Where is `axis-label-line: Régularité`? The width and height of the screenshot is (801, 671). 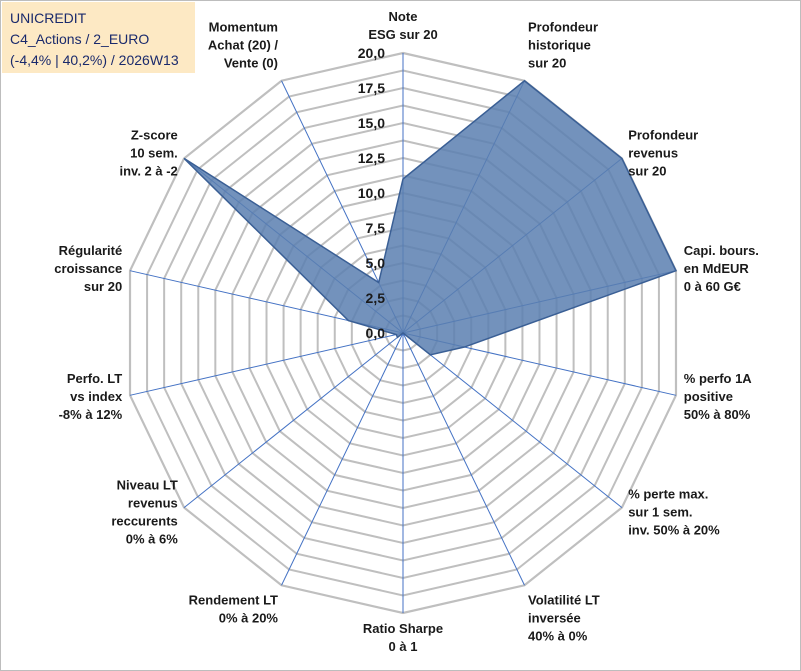
axis-label-line: Régularité is located at coordinates (91, 250).